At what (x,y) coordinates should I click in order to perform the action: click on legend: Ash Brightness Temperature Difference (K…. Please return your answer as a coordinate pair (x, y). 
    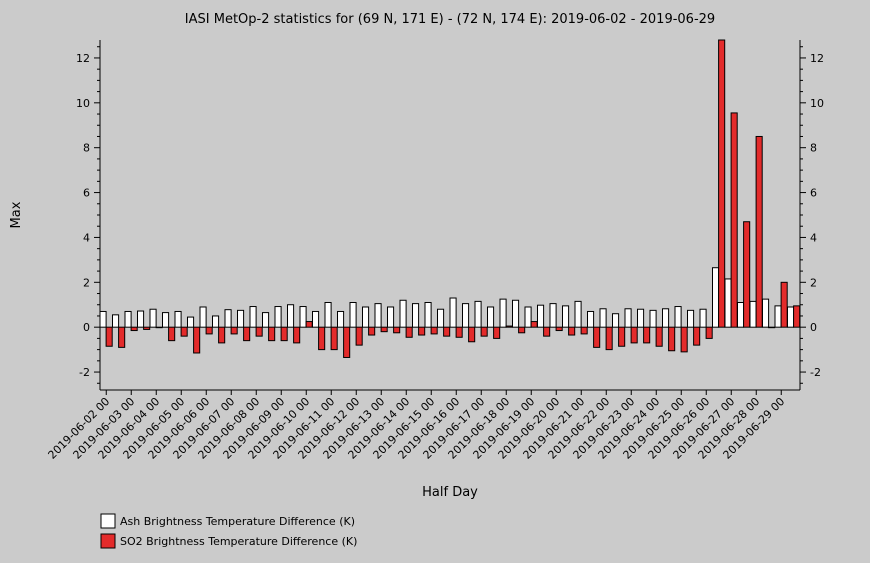
    Looking at the image, I should click on (228, 531).